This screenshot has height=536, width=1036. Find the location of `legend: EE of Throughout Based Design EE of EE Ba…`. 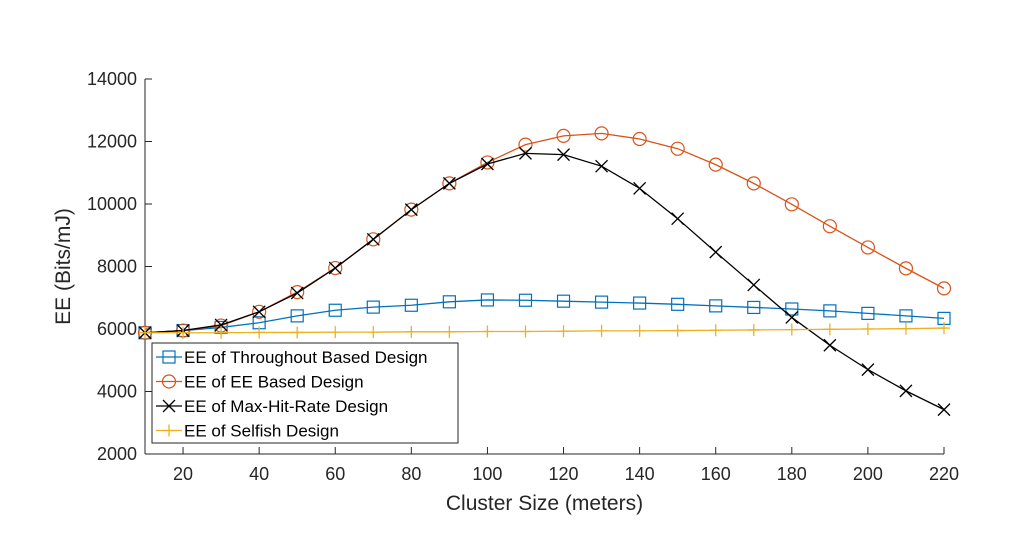

legend: EE of Throughout Based Design EE of EE Ba… is located at coordinates (305, 393).